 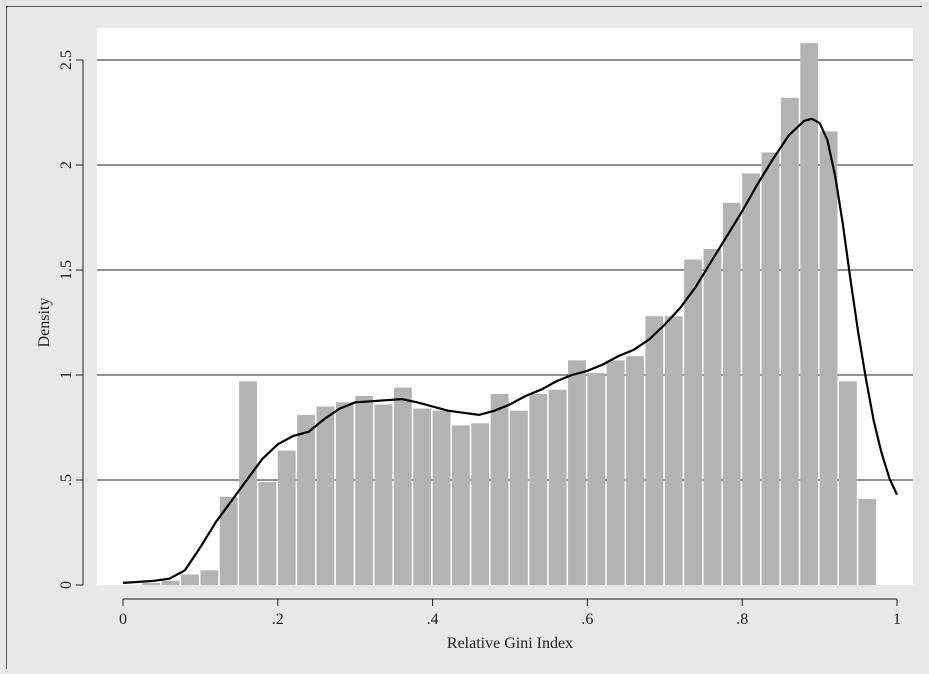 I want to click on y-tick-label: .5, so click(x=66, y=480).